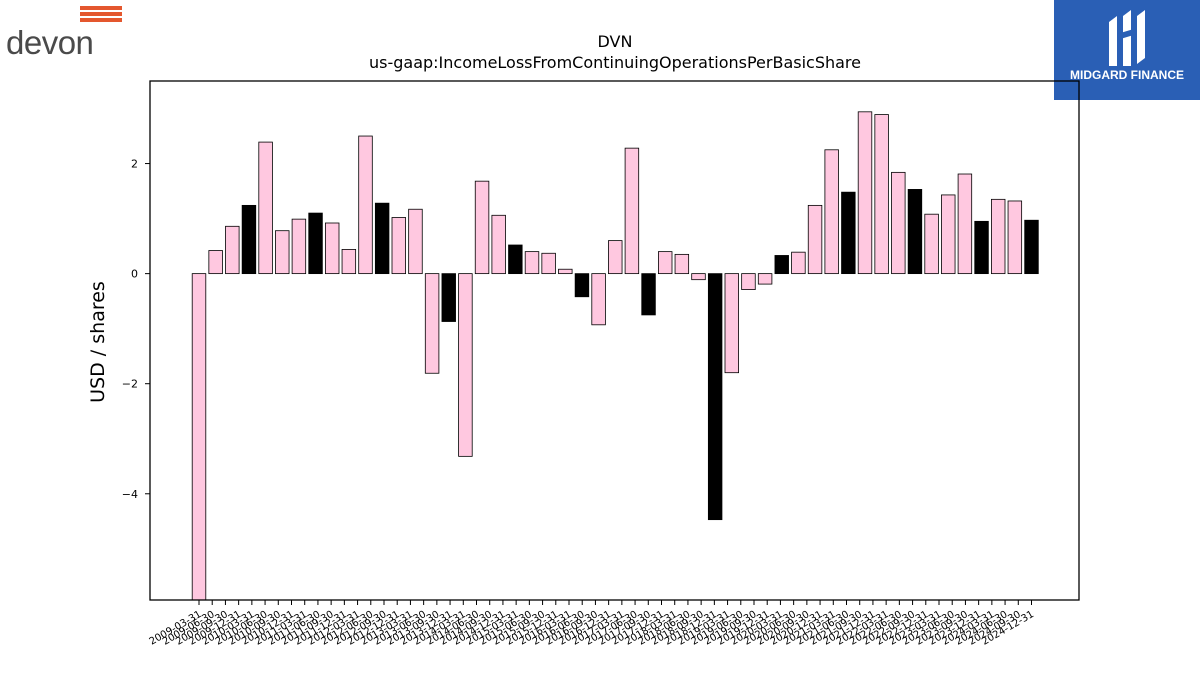  What do you see at coordinates (1127, 75) in the screenshot?
I see `midgard-logo-text: MIDGARD FINANCE` at bounding box center [1127, 75].